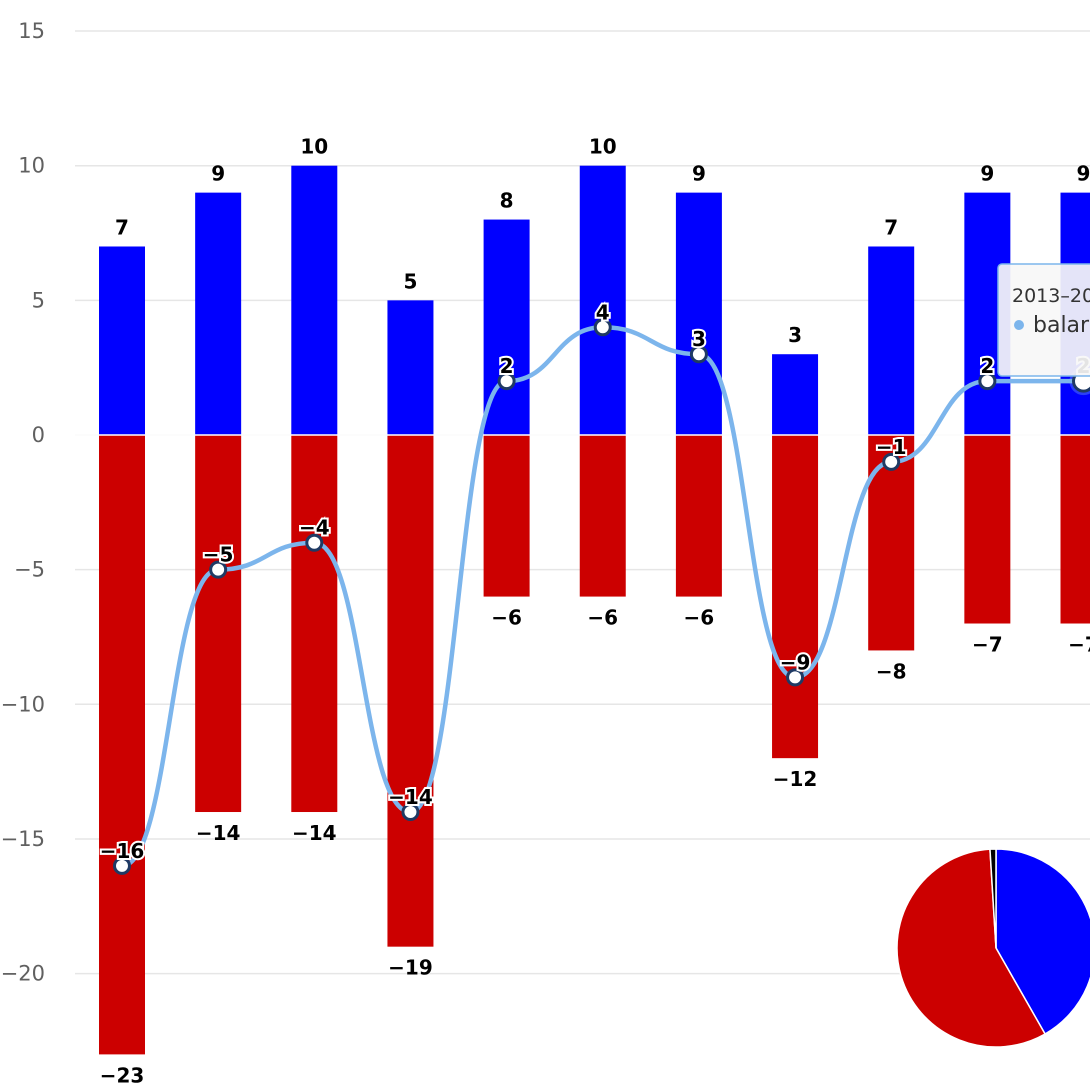 The height and width of the screenshot is (1086, 1090). Describe the element at coordinates (795, 662) in the screenshot. I see `balance-data-label: −9` at that location.